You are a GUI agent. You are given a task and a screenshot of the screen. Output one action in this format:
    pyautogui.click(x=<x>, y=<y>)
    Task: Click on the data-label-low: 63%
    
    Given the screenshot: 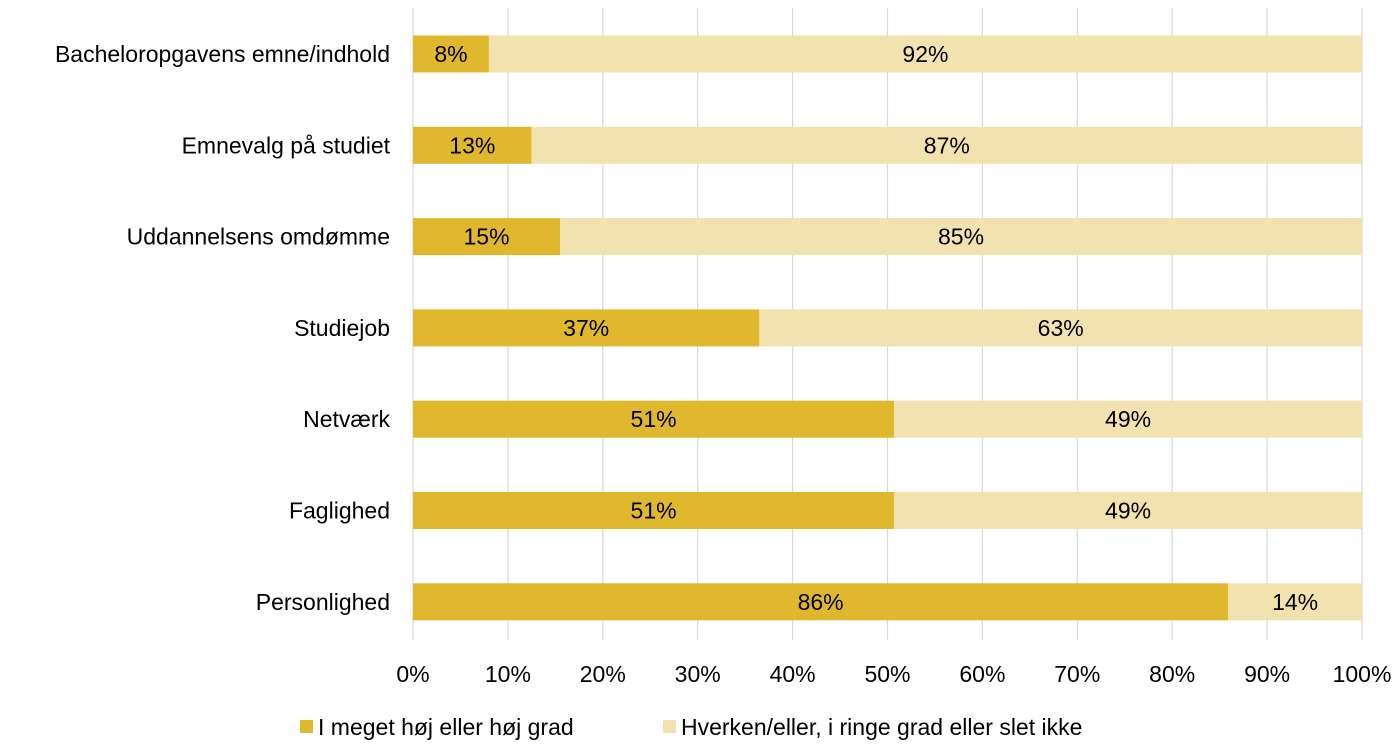 What is the action you would take?
    pyautogui.click(x=1061, y=328)
    